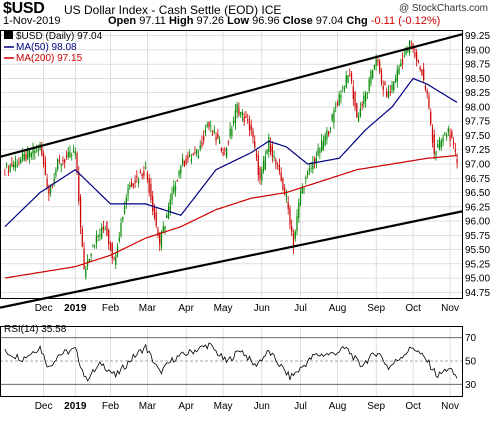 This screenshot has height=428, width=494. What do you see at coordinates (186, 406) in the screenshot?
I see `rsi-x-tick-label: Apr` at bounding box center [186, 406].